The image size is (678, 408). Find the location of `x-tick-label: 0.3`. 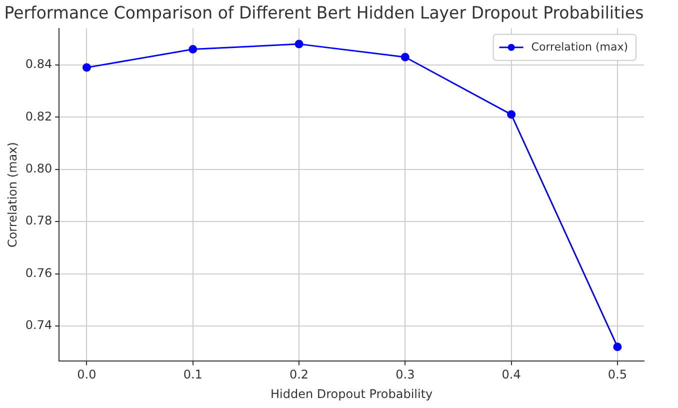

x-tick-label: 0.3 is located at coordinates (405, 375).